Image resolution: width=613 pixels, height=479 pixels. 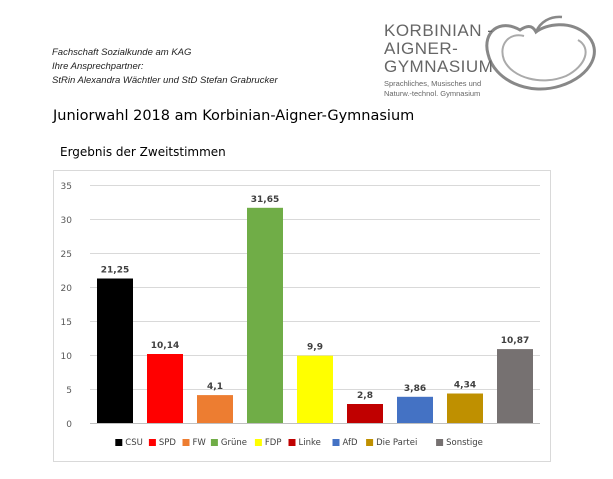 What do you see at coordinates (165, 346) in the screenshot?
I see `data-label: 10,14` at bounding box center [165, 346].